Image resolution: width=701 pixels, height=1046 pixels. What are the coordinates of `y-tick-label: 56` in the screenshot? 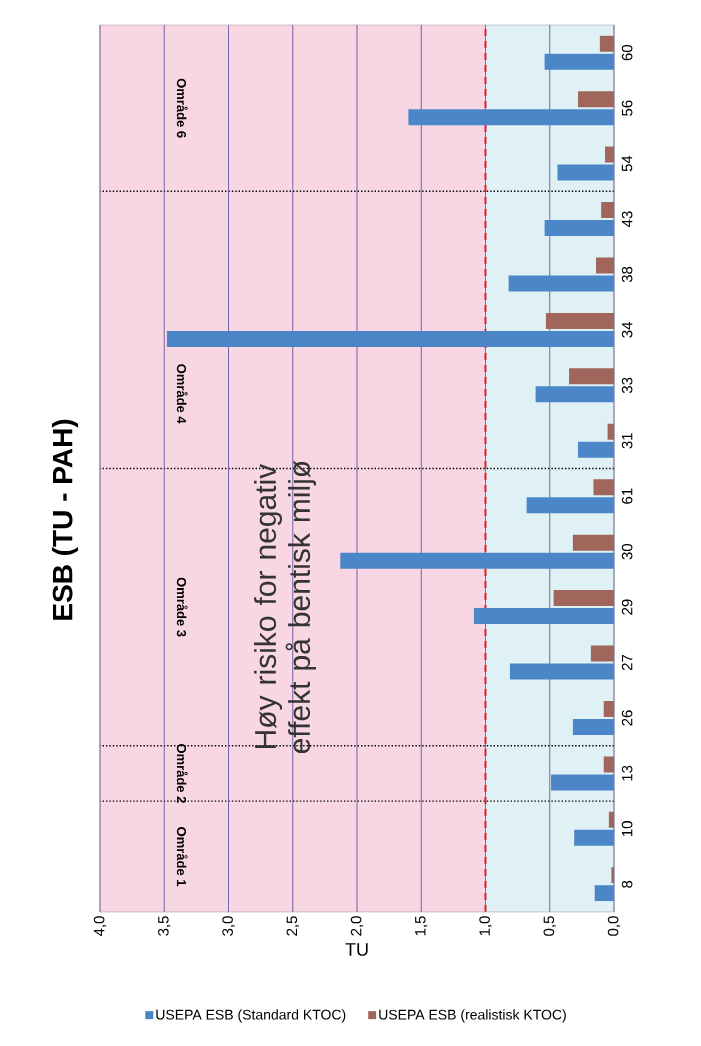 It's located at (627, 108).